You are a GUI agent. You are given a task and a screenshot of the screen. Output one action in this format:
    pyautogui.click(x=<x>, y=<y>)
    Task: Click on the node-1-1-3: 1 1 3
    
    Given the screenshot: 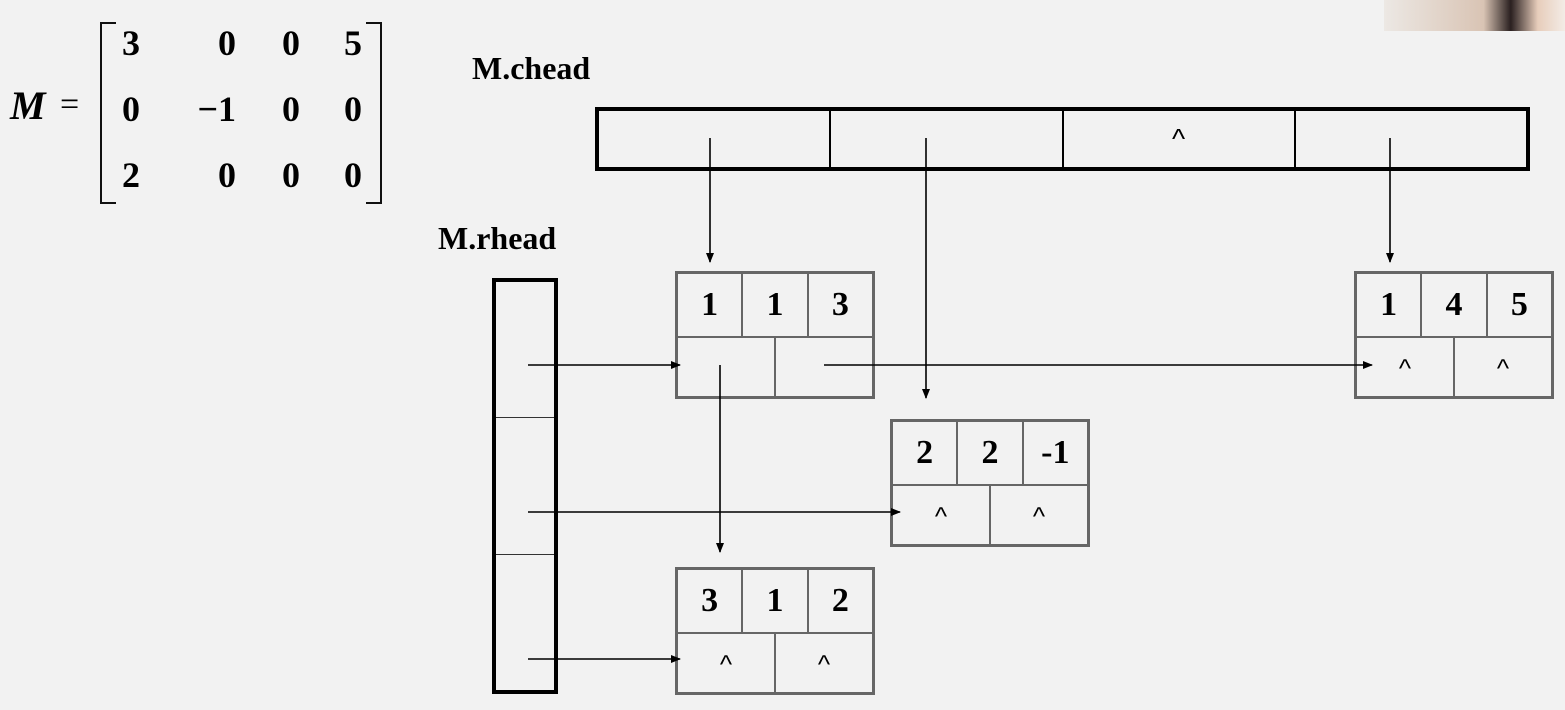 What is the action you would take?
    pyautogui.click(x=775, y=335)
    